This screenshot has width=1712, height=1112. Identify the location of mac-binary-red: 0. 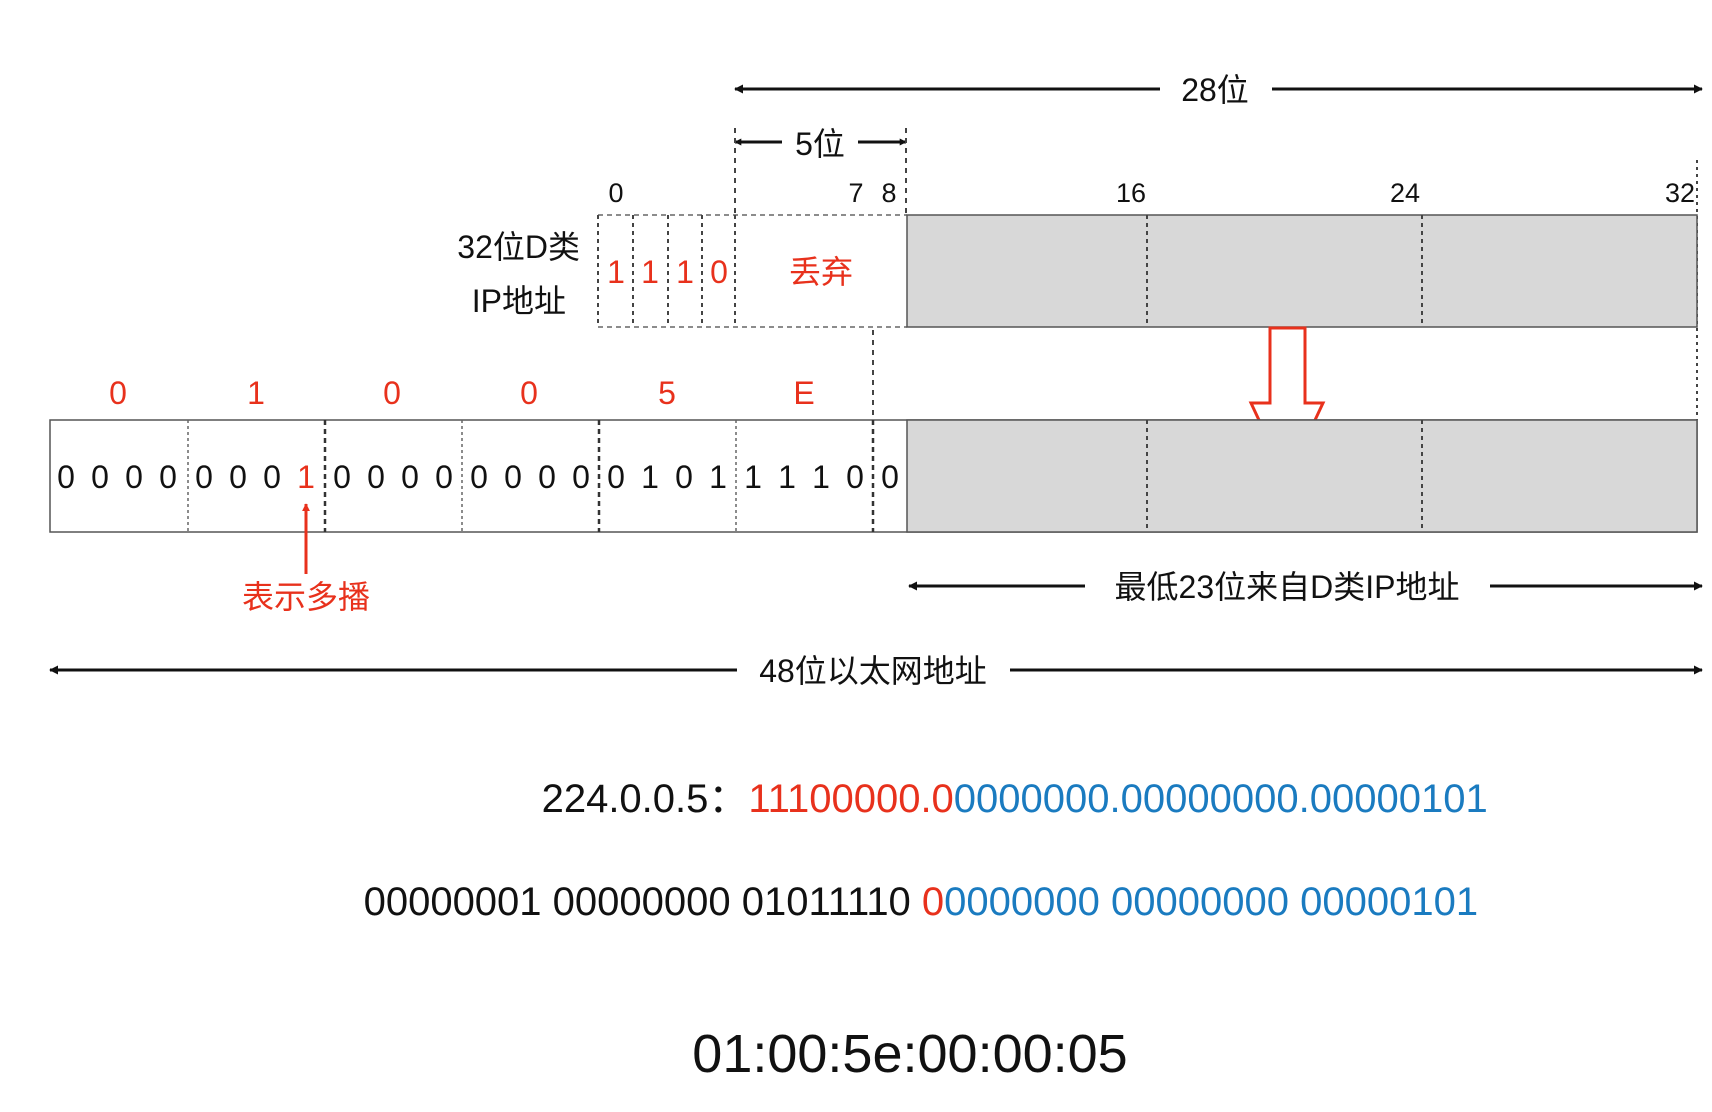
(933, 902).